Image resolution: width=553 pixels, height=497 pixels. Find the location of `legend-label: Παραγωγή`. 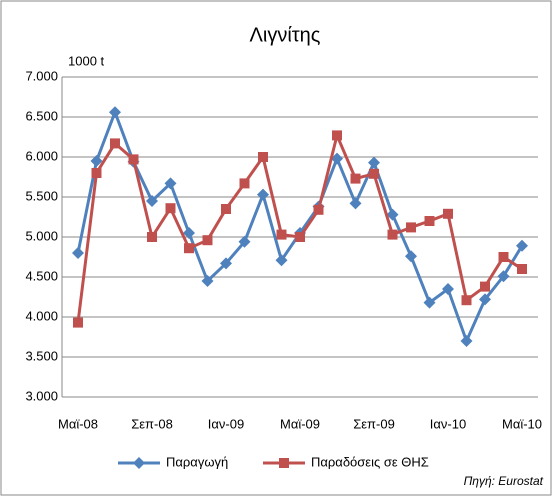

legend-label: Παραγωγή is located at coordinates (197, 461).